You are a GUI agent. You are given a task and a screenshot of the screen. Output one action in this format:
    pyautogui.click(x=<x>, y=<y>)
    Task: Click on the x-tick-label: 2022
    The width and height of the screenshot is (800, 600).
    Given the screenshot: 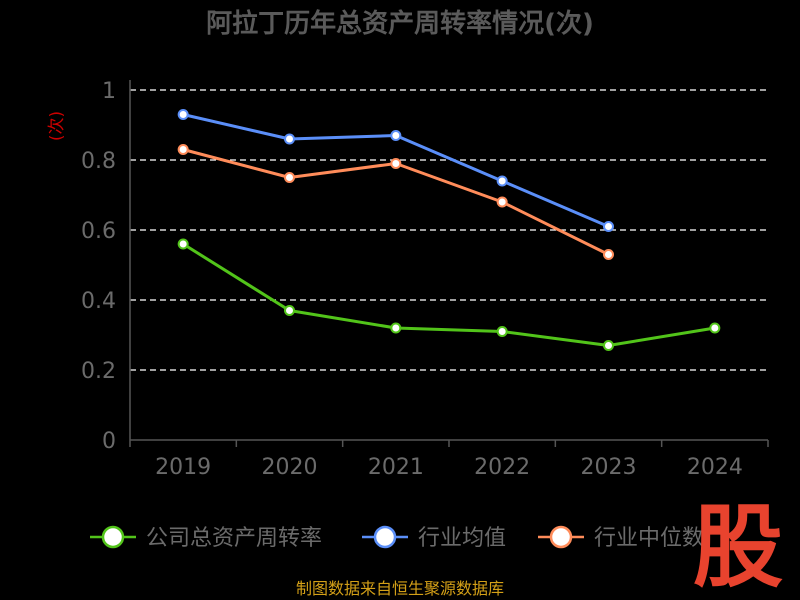 What is the action you would take?
    pyautogui.click(x=502, y=467)
    